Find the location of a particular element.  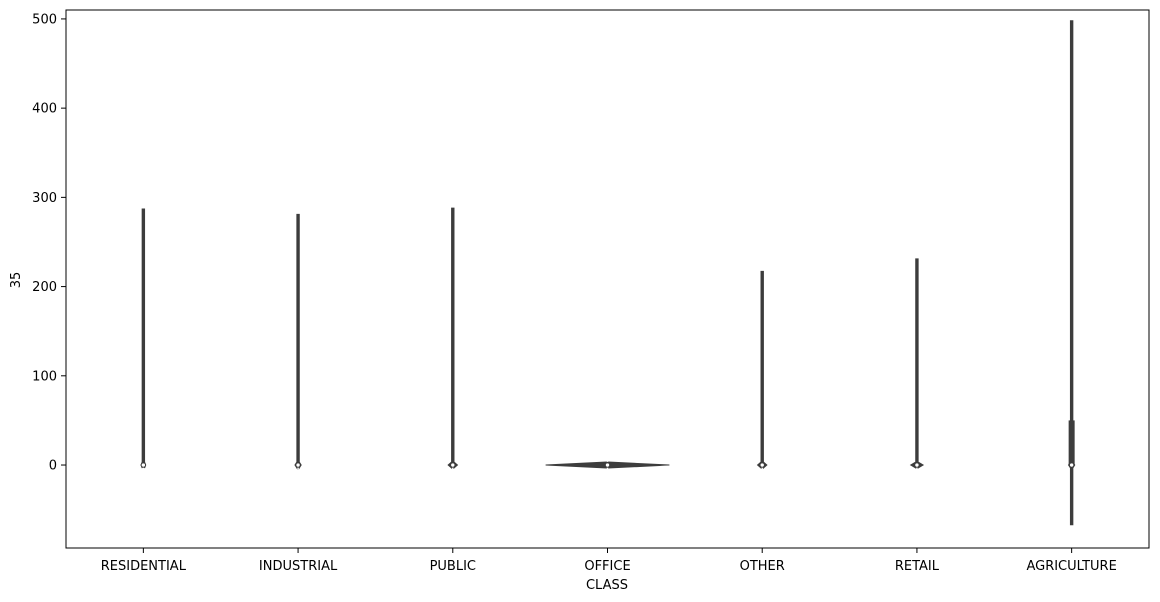

x-tick-label: OTHER is located at coordinates (762, 566).